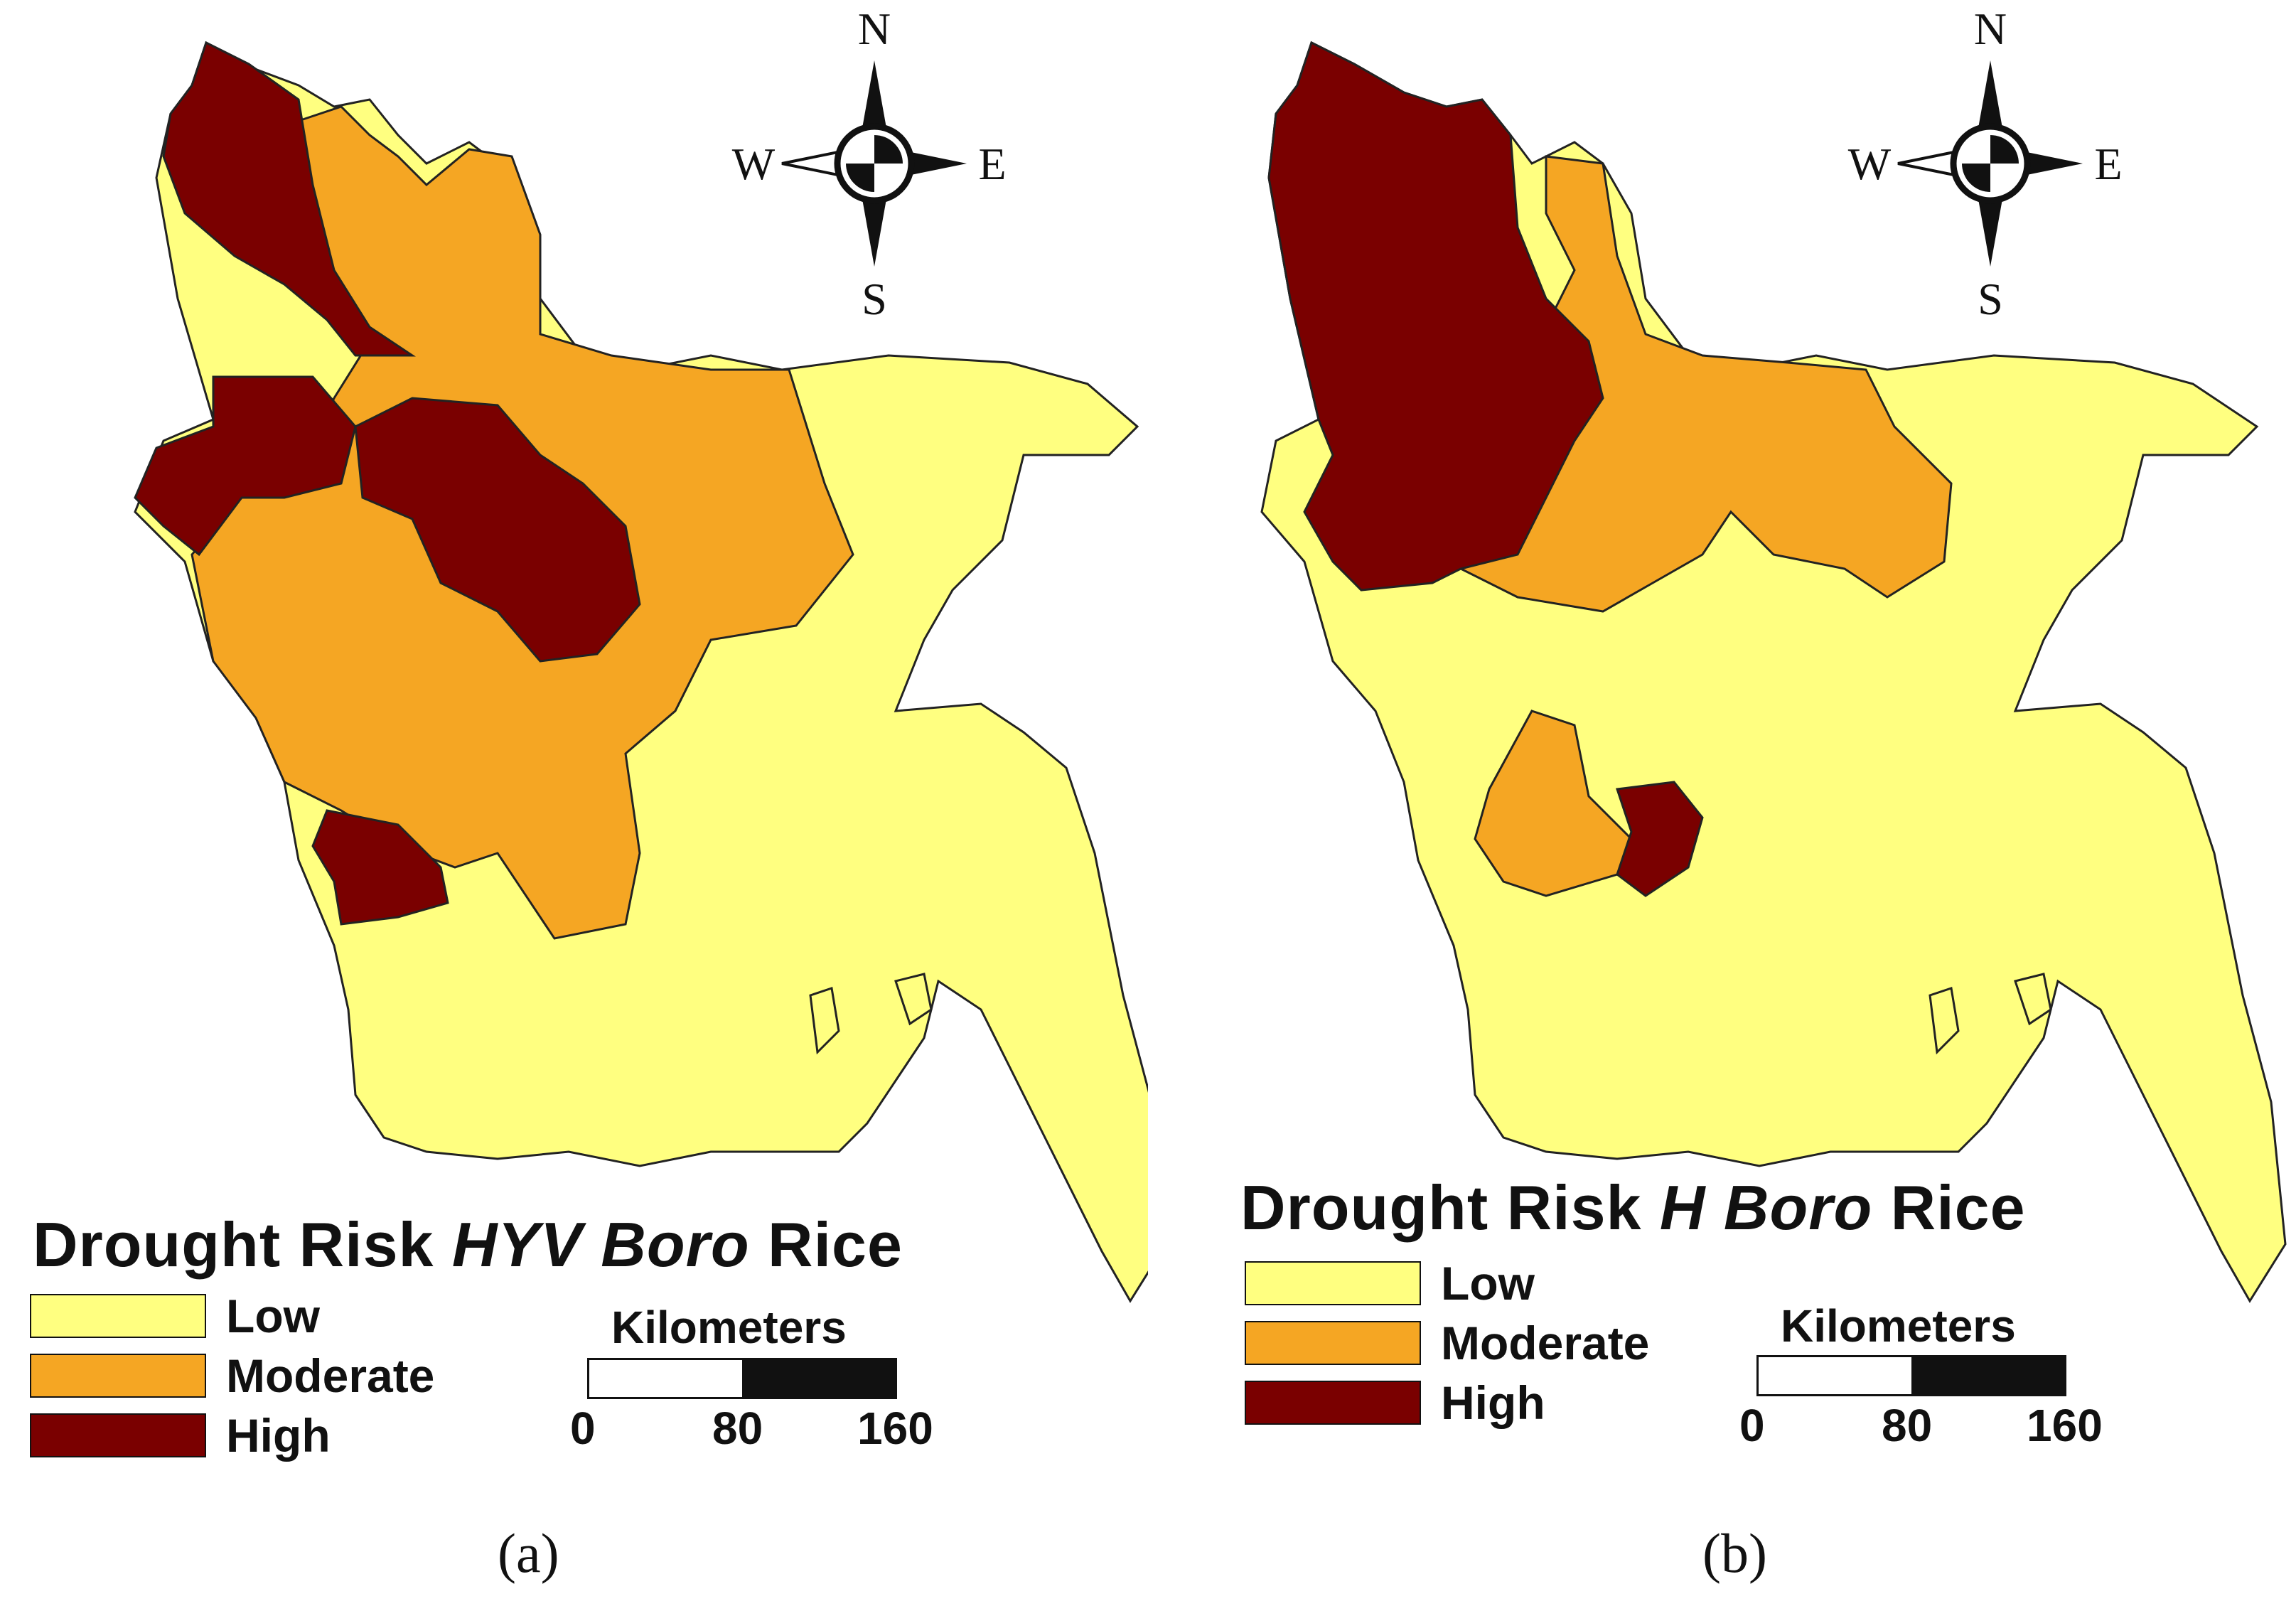 The width and height of the screenshot is (2296, 1611). Describe the element at coordinates (380, 868) in the screenshot. I see `region-high-southwest` at that location.